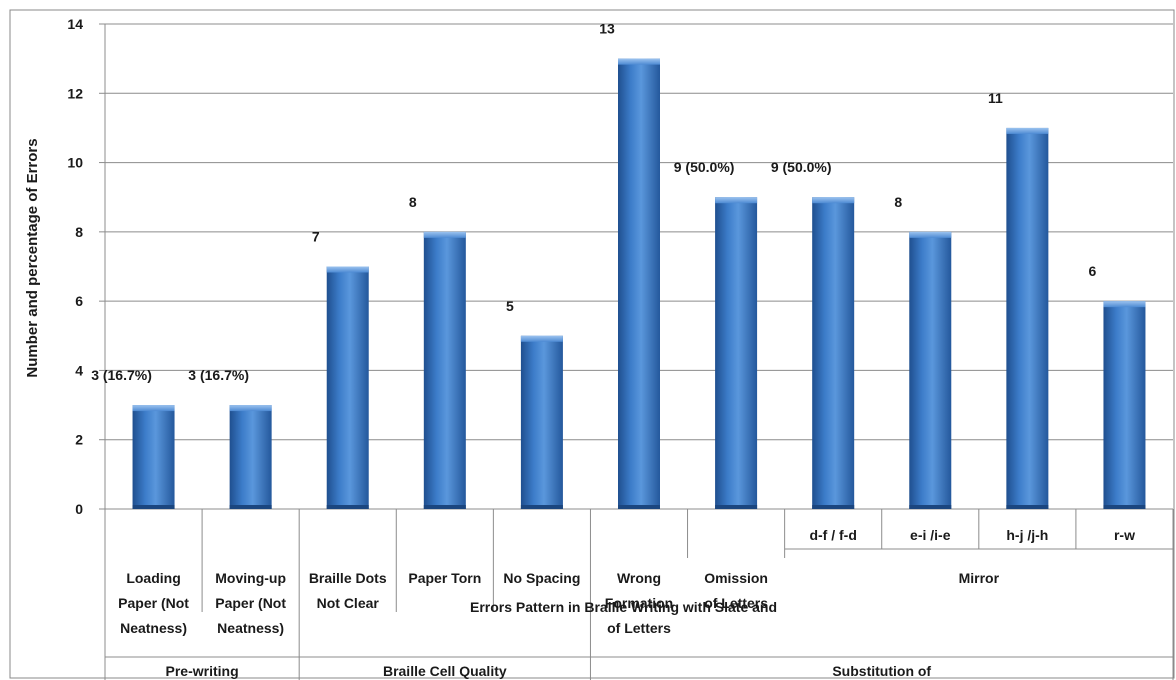 The width and height of the screenshot is (1176, 680). I want to click on mid-group-label: Mirror, so click(979, 578).